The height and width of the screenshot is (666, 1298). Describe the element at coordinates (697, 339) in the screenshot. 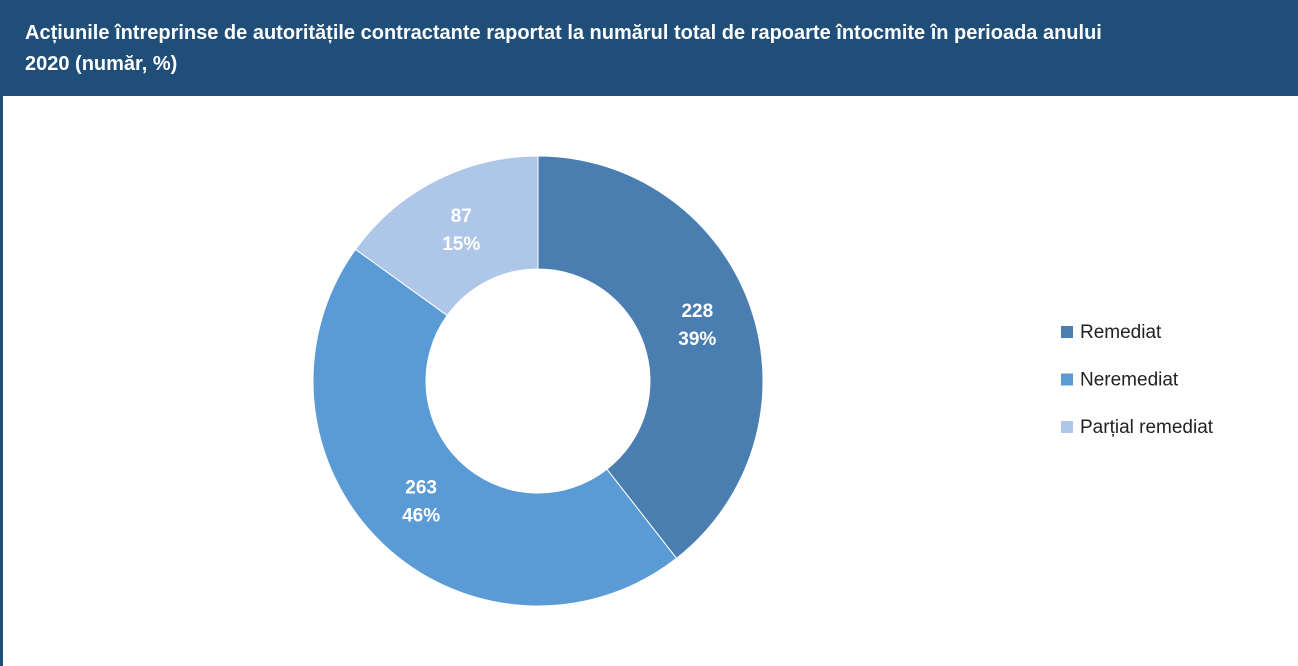

I see `share-label: 39%` at that location.